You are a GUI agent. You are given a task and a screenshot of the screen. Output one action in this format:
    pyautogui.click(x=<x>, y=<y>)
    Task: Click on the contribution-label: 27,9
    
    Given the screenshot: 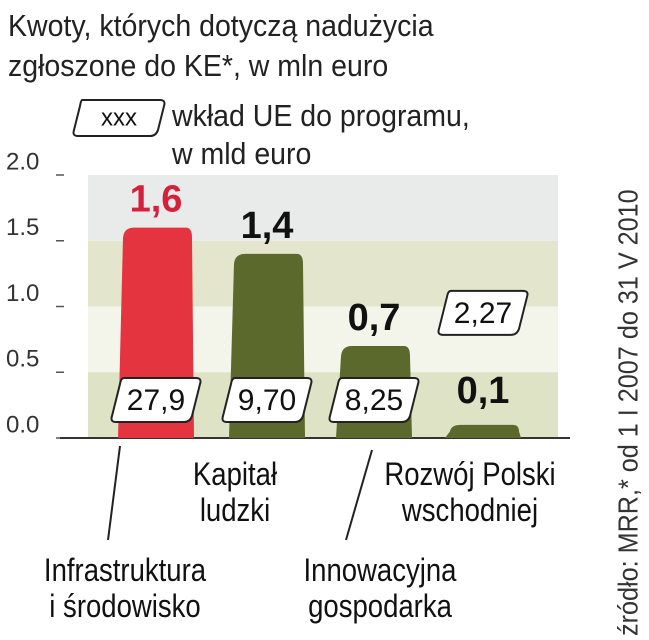 What is the action you would take?
    pyautogui.click(x=156, y=400)
    